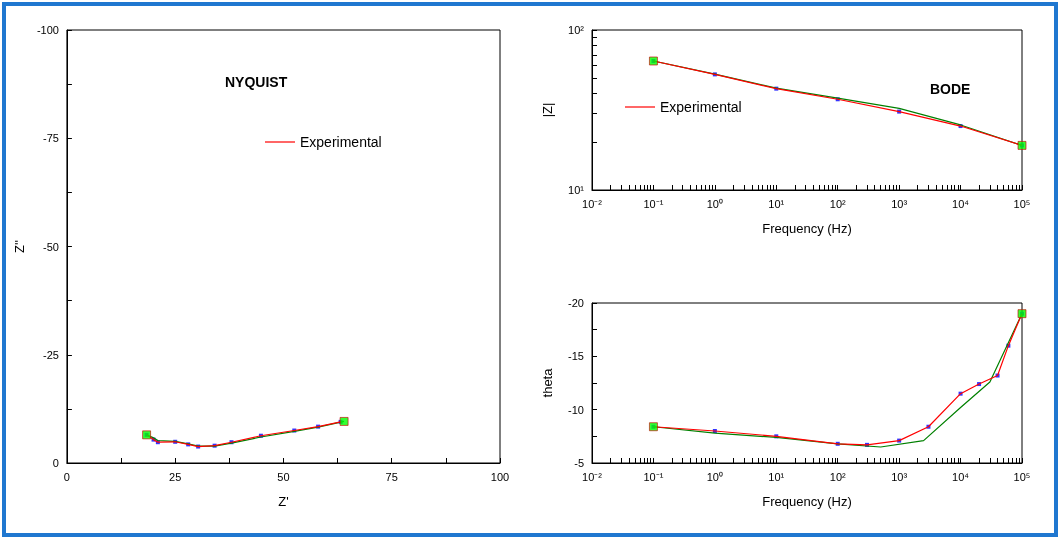 The image size is (1058, 537). What do you see at coordinates (576, 30) in the screenshot?
I see `y-tick-label: 10²` at bounding box center [576, 30].